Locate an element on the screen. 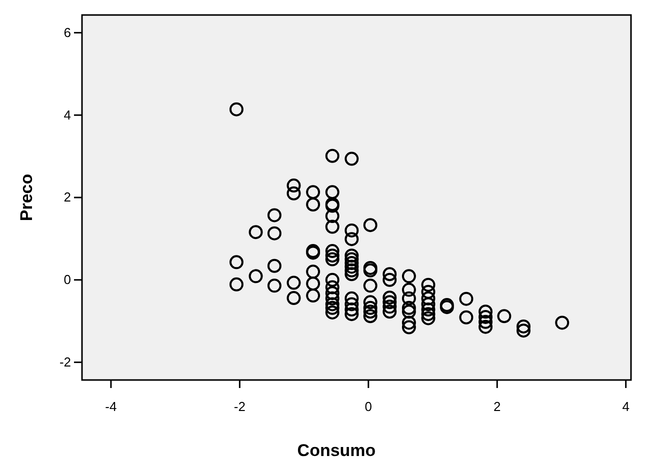 Image resolution: width=645 pixels, height=466 pixels. x-tick-label: -2 is located at coordinates (240, 406).